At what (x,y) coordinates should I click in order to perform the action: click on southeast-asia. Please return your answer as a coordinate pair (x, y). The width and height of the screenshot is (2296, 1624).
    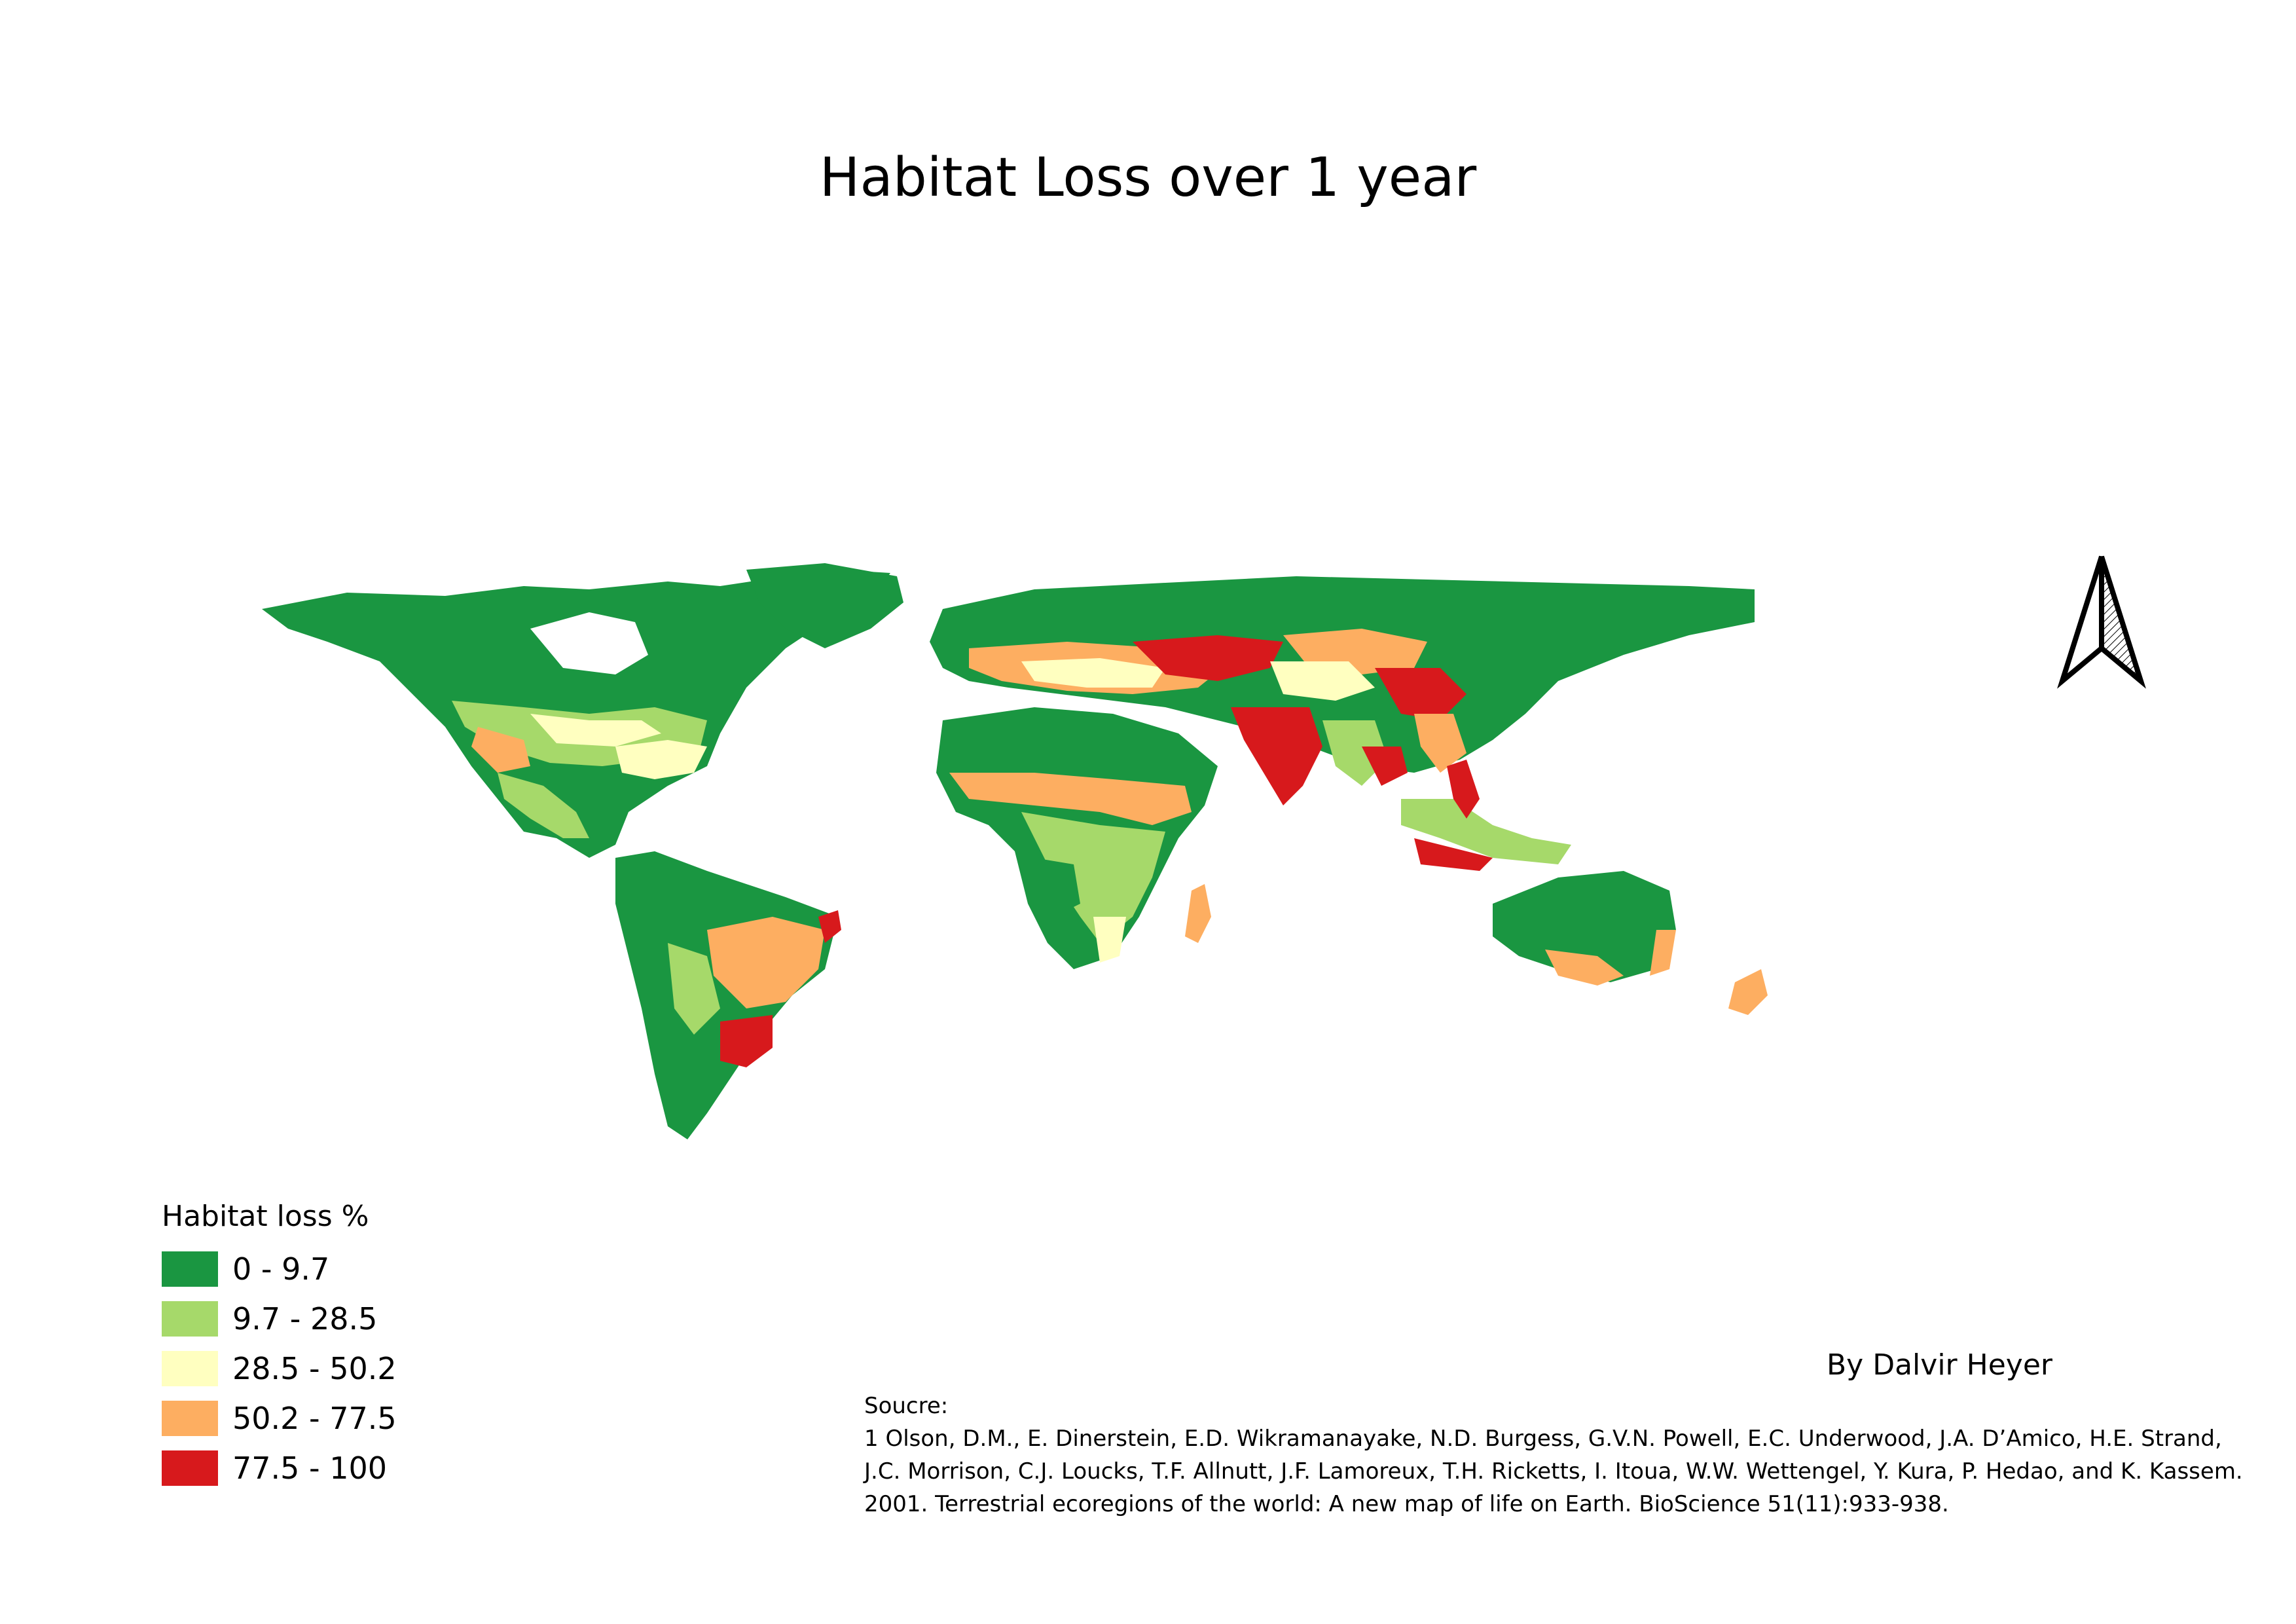
    Looking at the image, I should click on (1486, 815).